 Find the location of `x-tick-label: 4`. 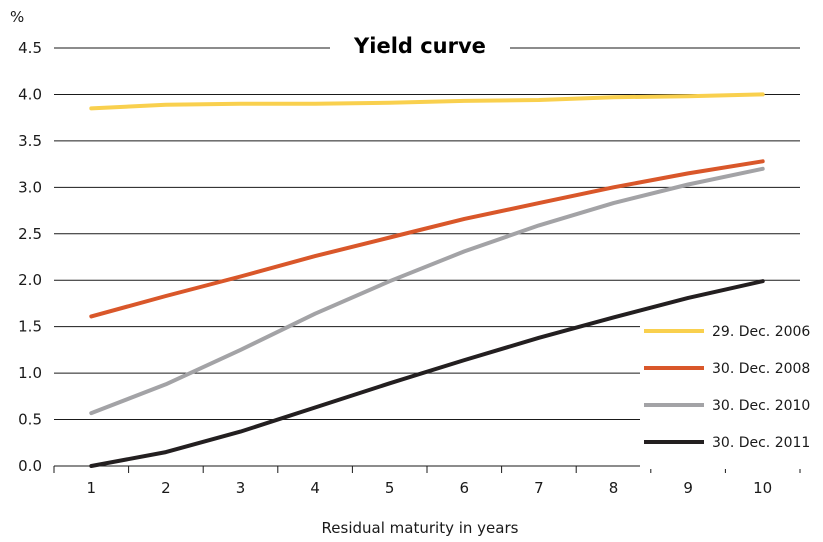

x-tick-label: 4 is located at coordinates (315, 488).